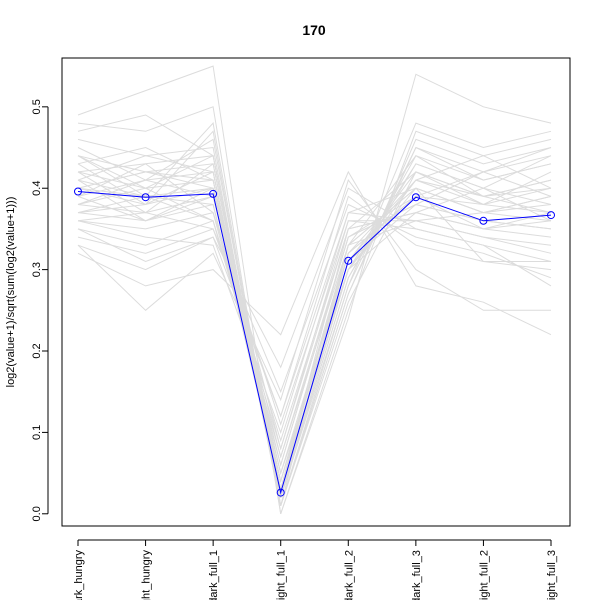  Describe the element at coordinates (37, 188) in the screenshot. I see `y-tick-label-0.4: 0.4` at that location.